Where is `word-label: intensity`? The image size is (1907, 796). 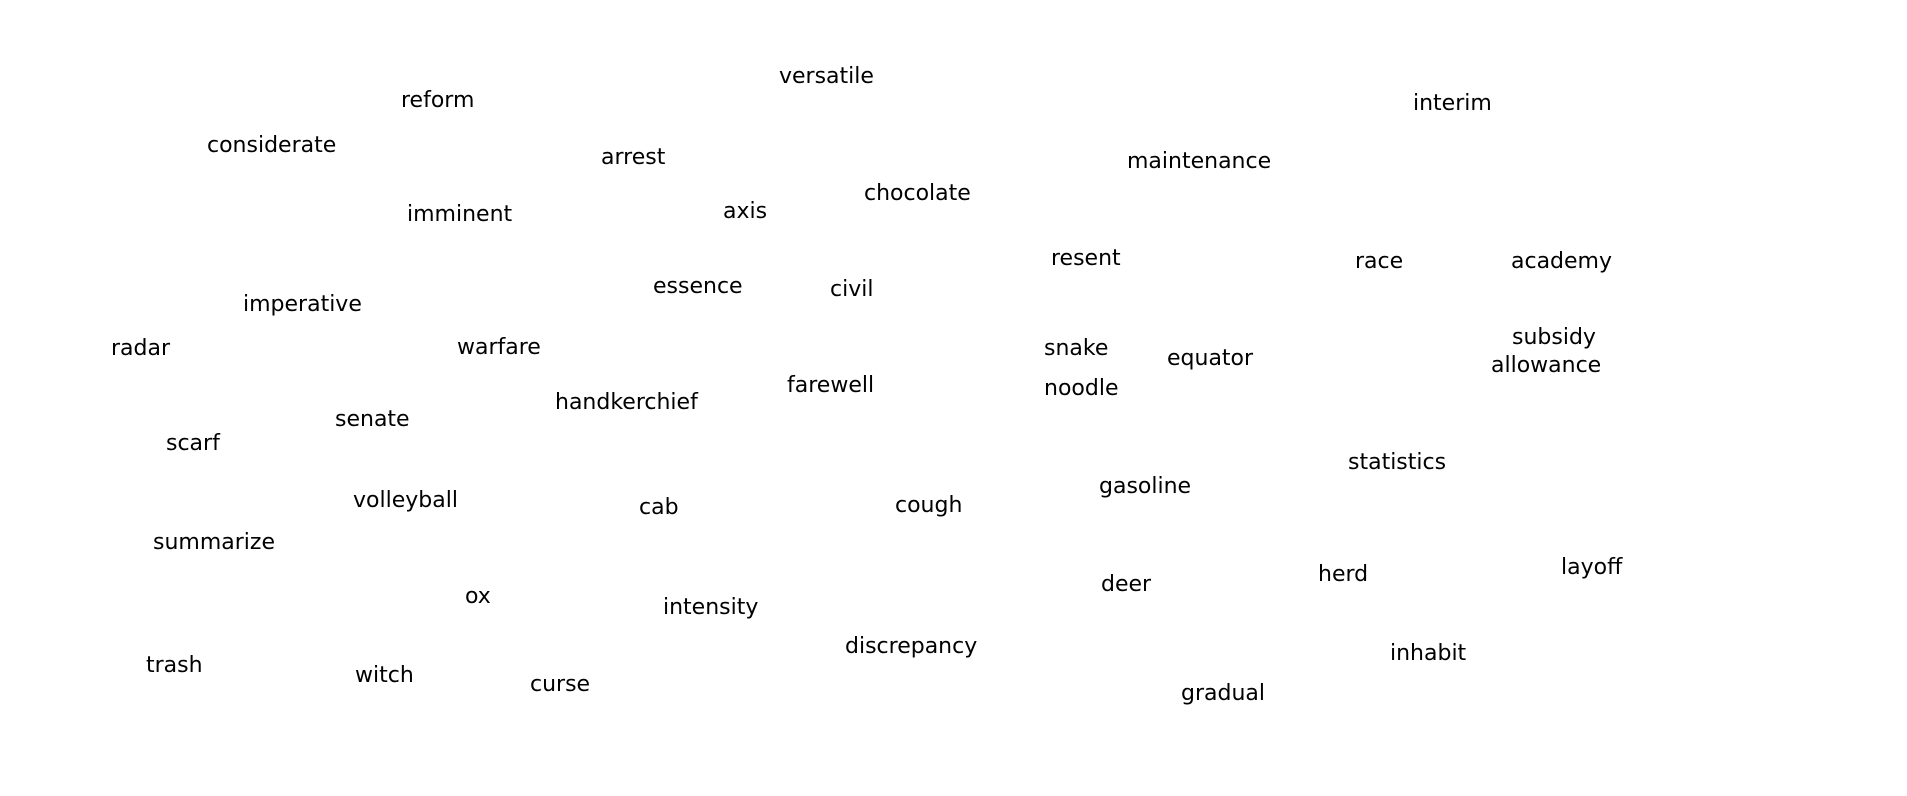 word-label: intensity is located at coordinates (711, 607).